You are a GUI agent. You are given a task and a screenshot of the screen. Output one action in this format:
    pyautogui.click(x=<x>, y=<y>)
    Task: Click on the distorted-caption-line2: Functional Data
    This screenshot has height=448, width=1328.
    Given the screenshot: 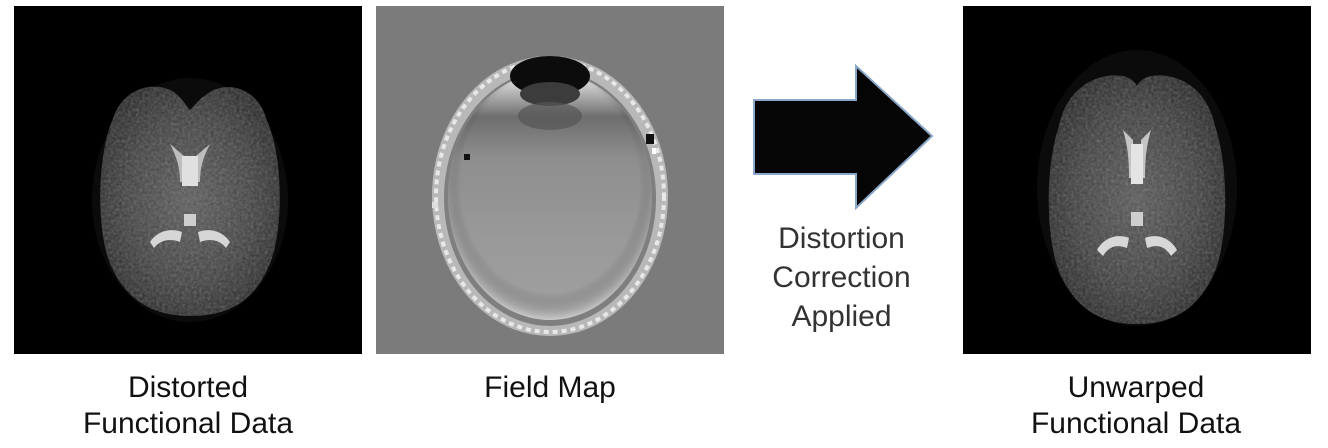 What is the action you would take?
    pyautogui.click(x=188, y=424)
    